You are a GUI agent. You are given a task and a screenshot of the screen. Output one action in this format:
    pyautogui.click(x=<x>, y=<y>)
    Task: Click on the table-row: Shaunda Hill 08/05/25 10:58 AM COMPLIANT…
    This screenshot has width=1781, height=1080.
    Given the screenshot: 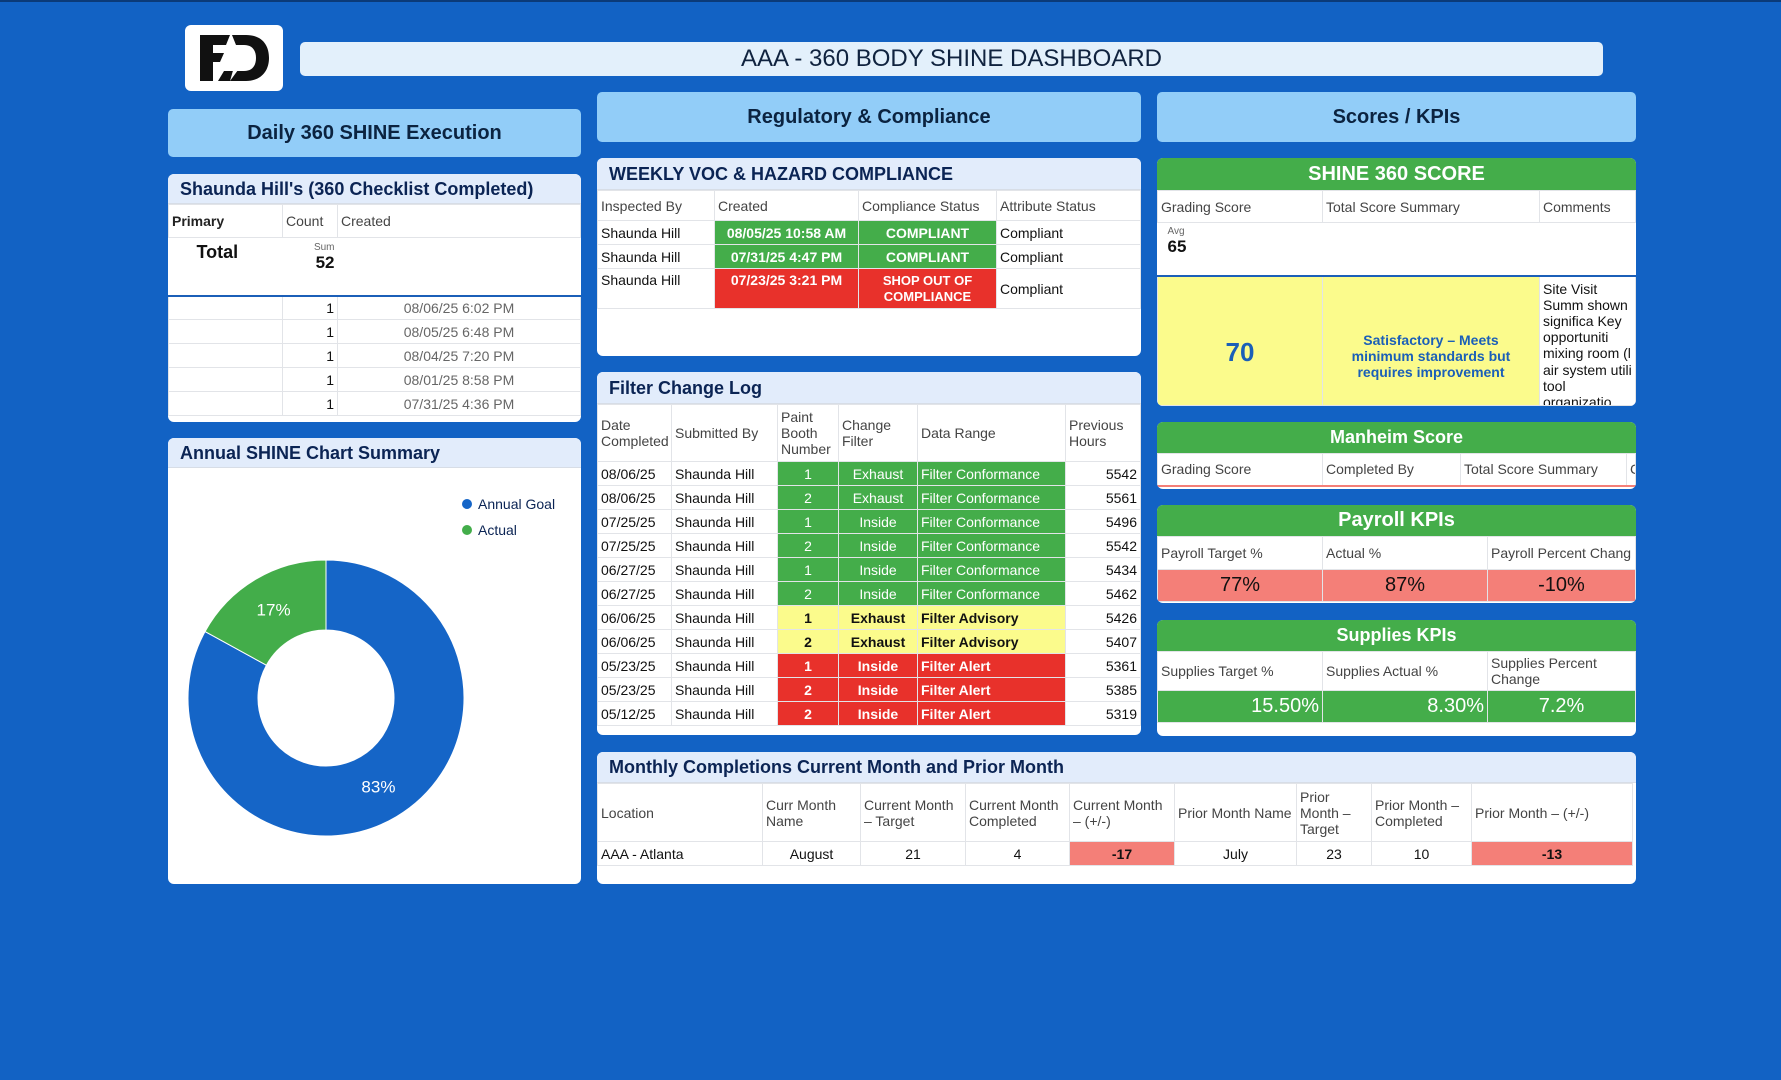 What is the action you would take?
    pyautogui.click(x=869, y=232)
    